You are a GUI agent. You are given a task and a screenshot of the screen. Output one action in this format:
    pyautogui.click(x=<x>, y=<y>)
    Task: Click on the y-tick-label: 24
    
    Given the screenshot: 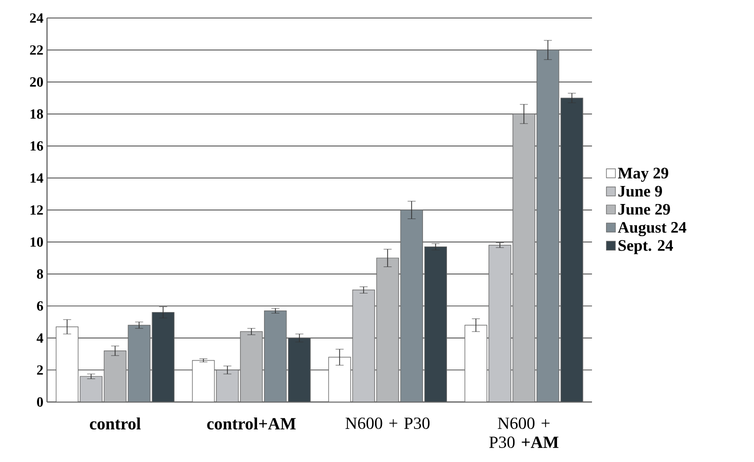 What is the action you would take?
    pyautogui.click(x=37, y=18)
    